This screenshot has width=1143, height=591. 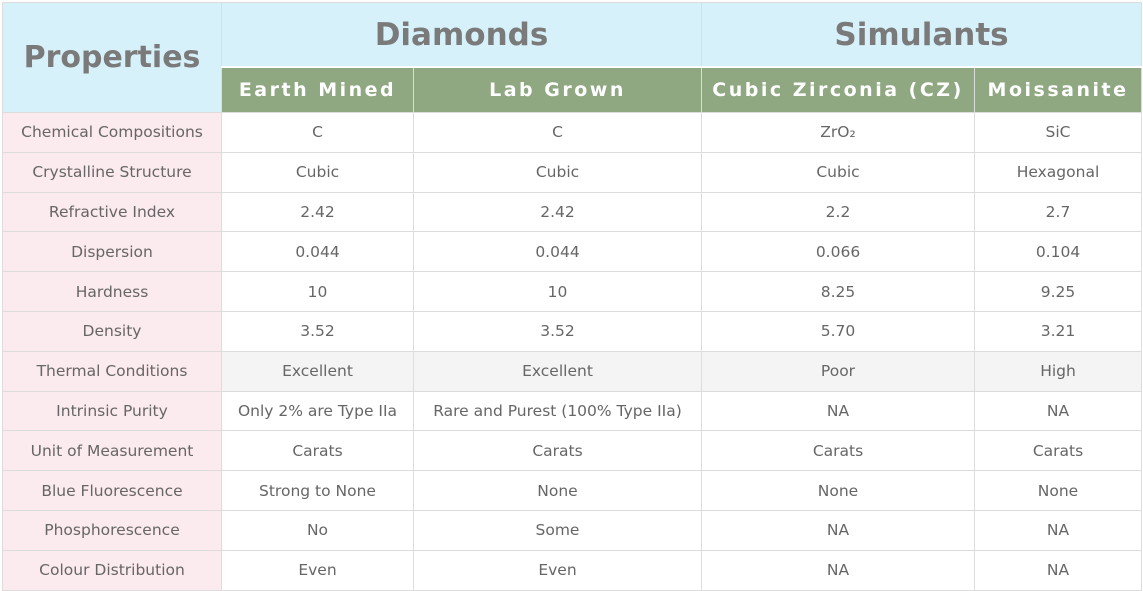 What do you see at coordinates (112, 331) in the screenshot?
I see `row-label: Density` at bounding box center [112, 331].